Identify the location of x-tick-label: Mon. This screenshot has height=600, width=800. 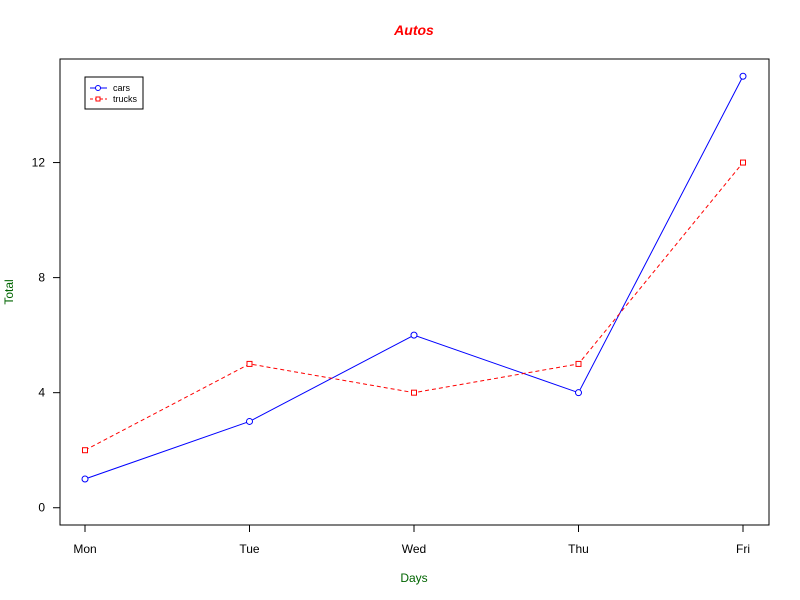
(84, 549).